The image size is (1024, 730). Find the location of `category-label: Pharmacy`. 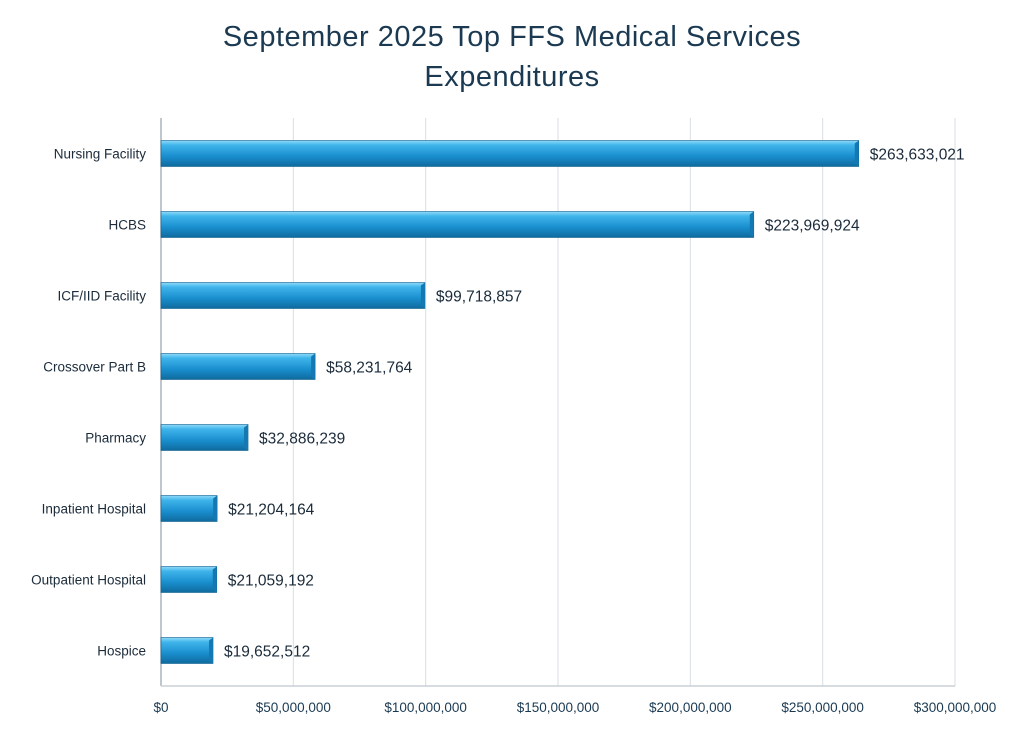

category-label: Pharmacy is located at coordinates (115, 438).